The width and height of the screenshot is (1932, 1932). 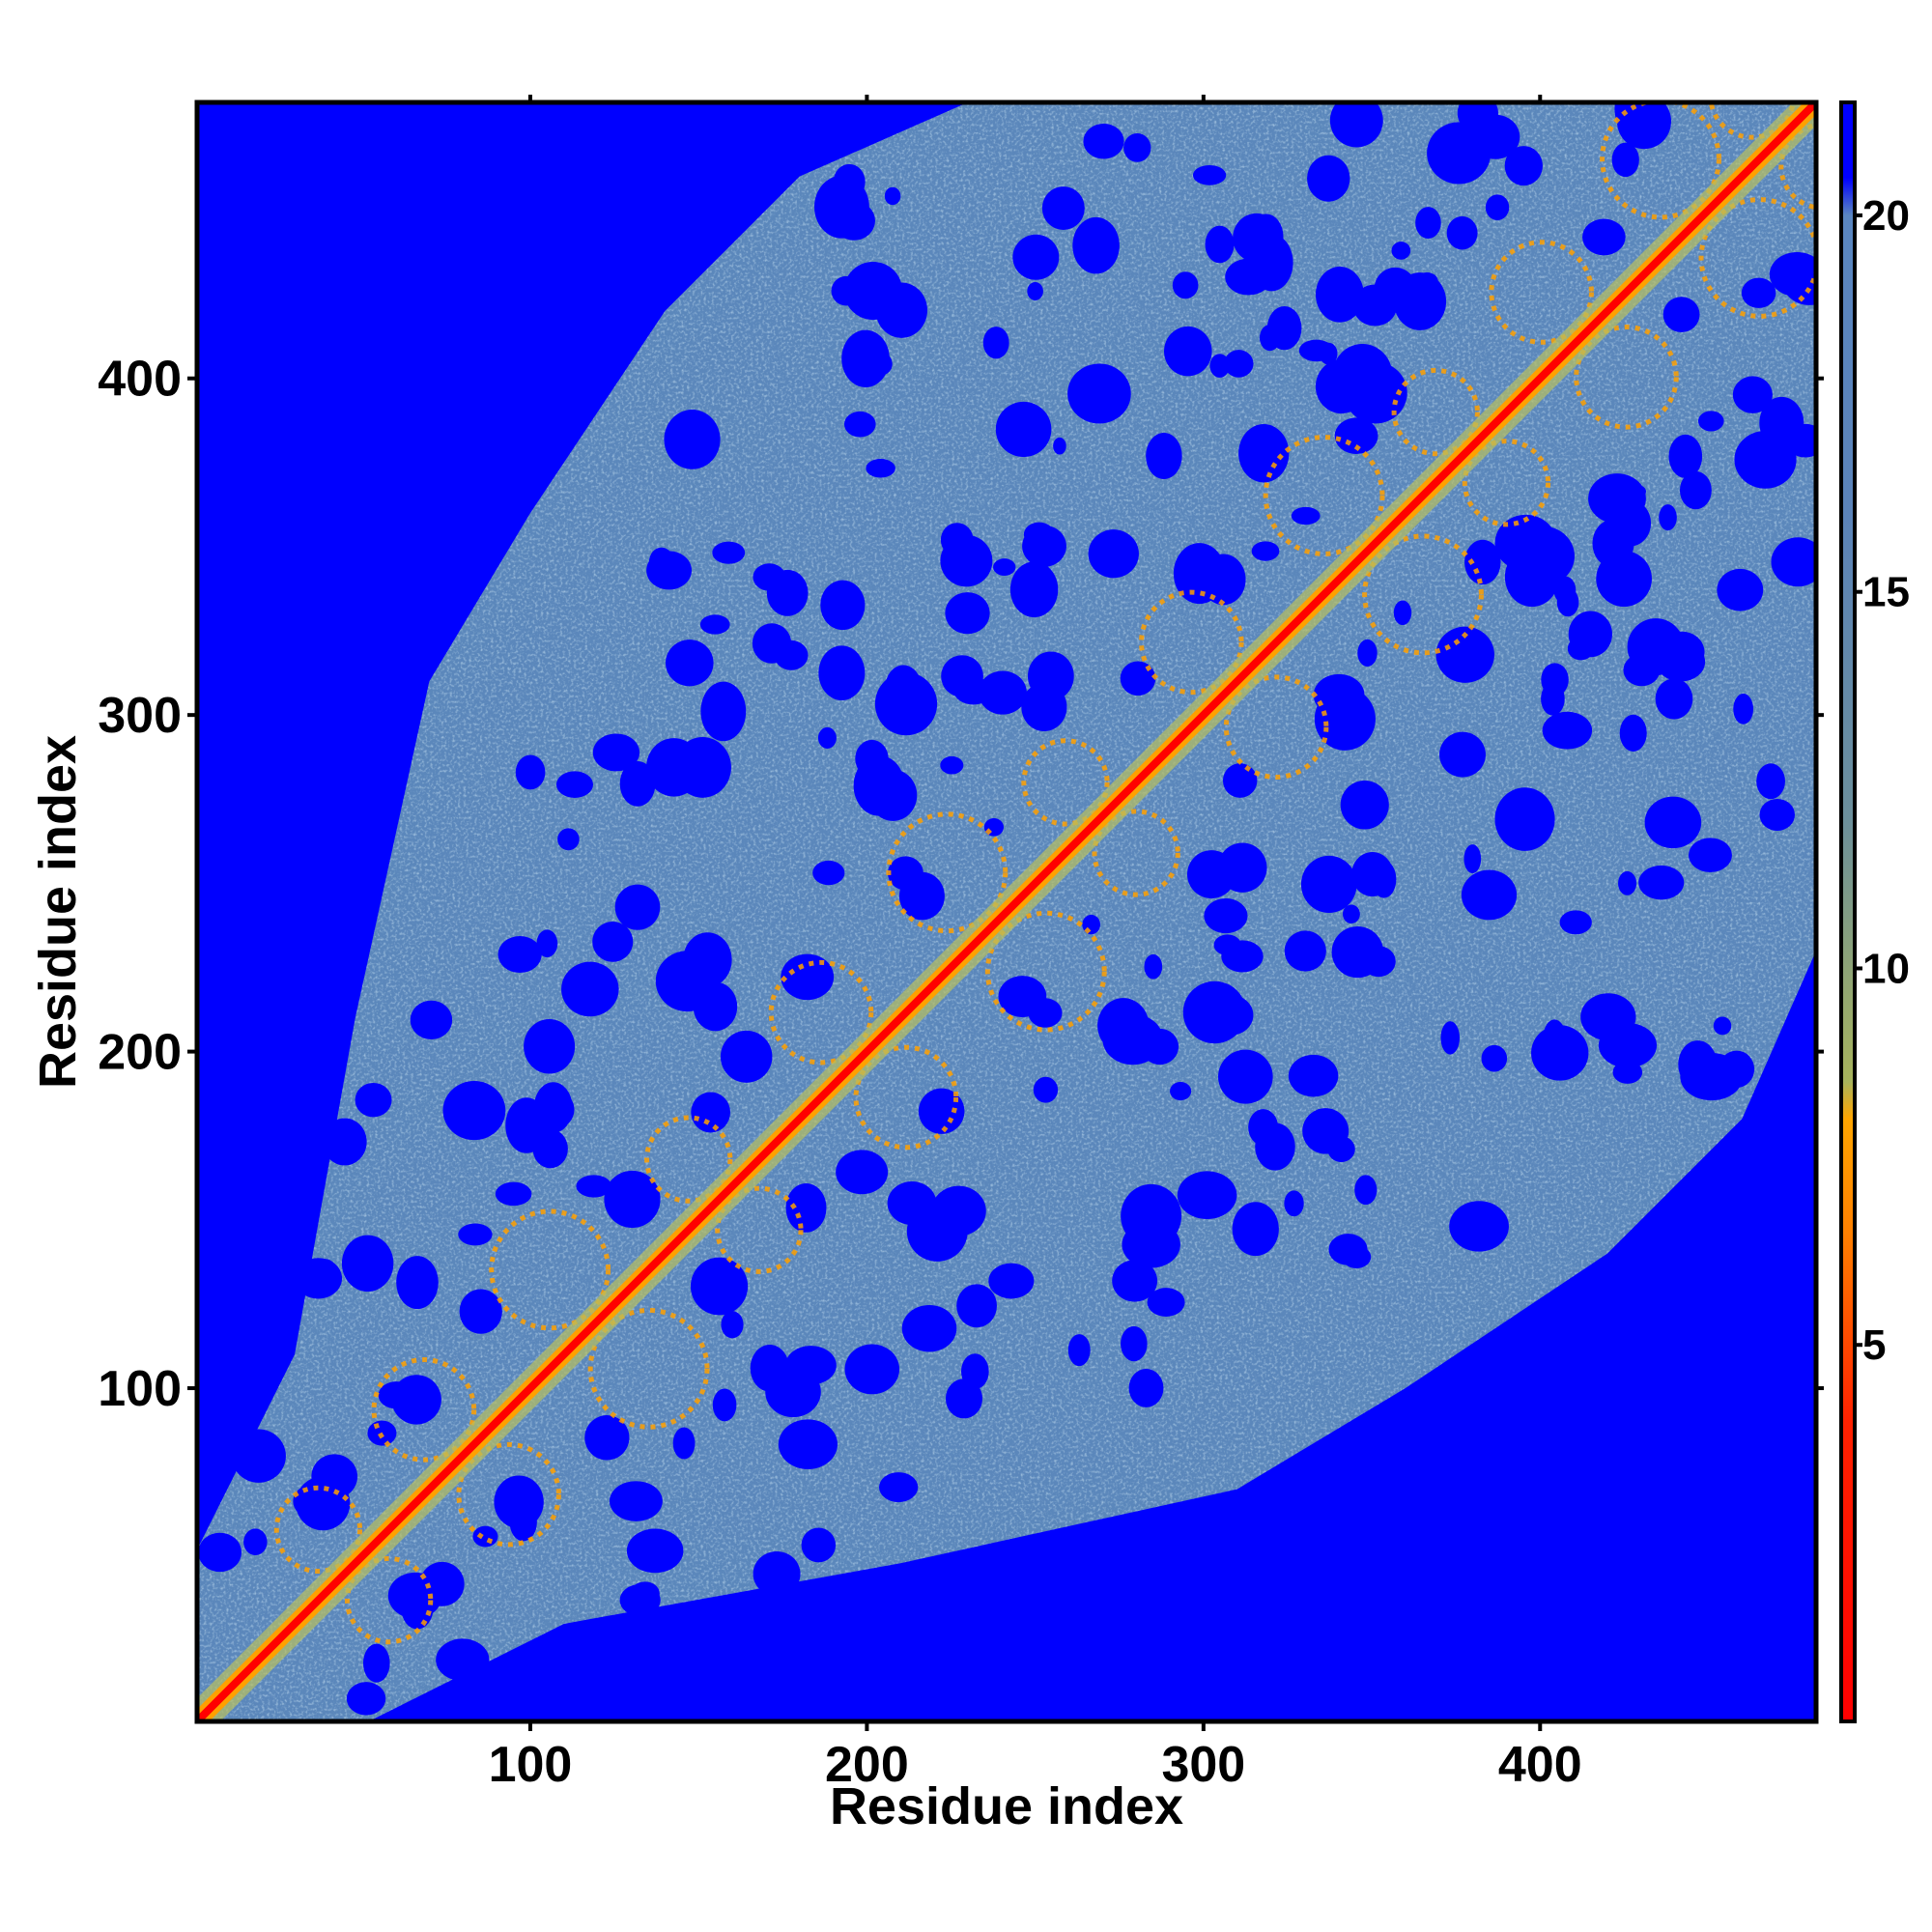 What do you see at coordinates (1874, 911) in the screenshot?
I see `colorbar: 5 10 15 20` at bounding box center [1874, 911].